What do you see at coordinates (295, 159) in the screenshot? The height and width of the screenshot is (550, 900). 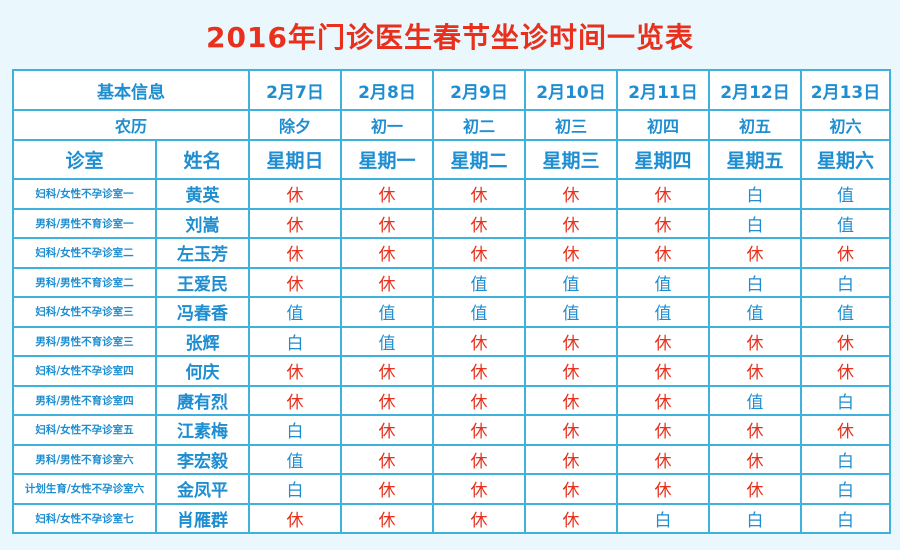 I see `weekday-header: 星期日` at bounding box center [295, 159].